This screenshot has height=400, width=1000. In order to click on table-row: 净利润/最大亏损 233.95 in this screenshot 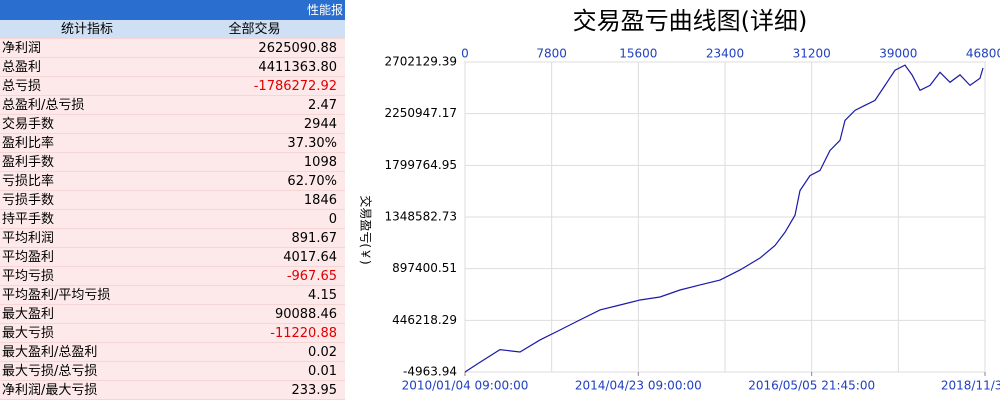, I will do `click(172, 390)`.